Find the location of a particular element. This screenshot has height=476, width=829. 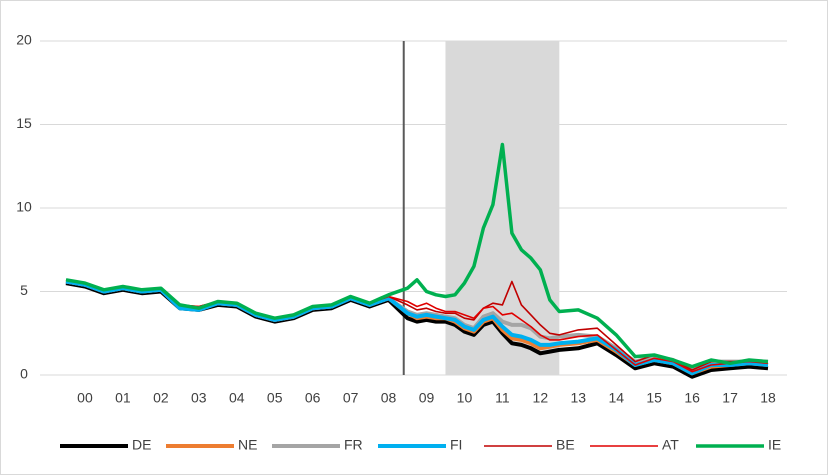

x-tick-label: 12 is located at coordinates (541, 398).